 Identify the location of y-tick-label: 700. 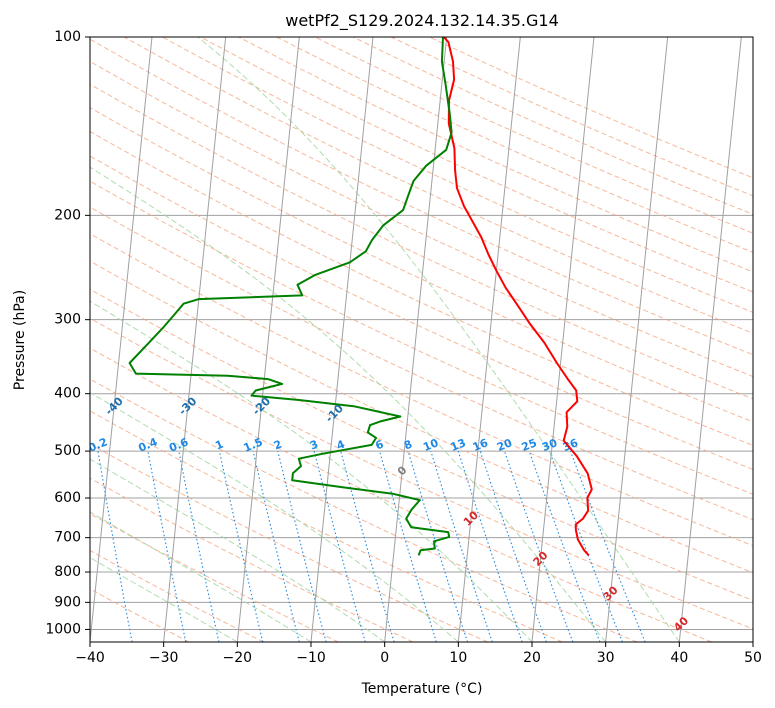
(67, 538).